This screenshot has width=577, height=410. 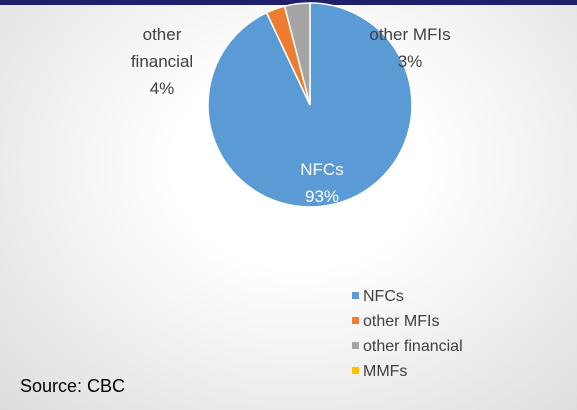 What do you see at coordinates (410, 61) in the screenshot?
I see `slice-label-value: 3%` at bounding box center [410, 61].